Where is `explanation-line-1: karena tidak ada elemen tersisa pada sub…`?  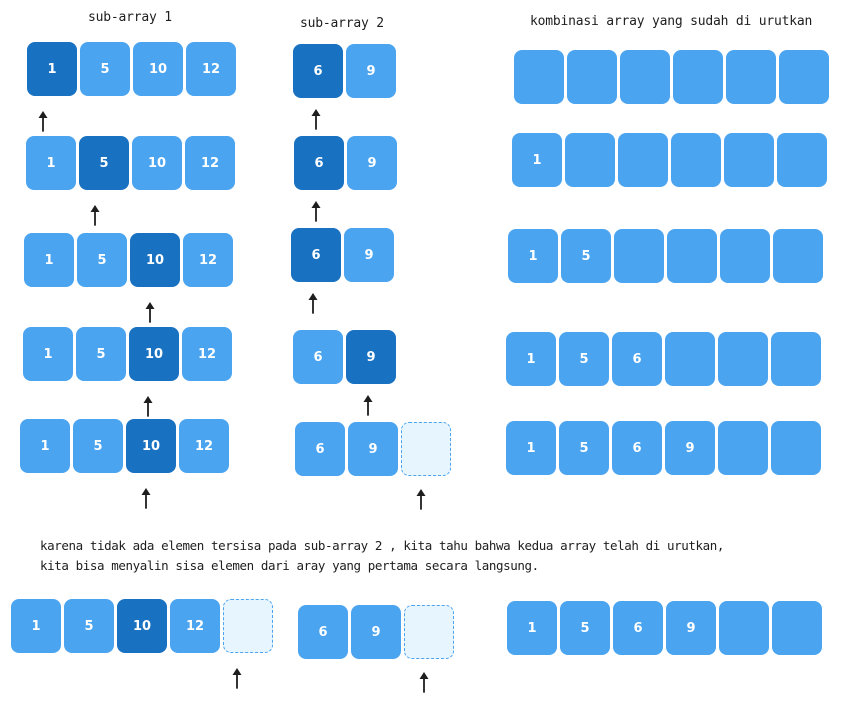
explanation-line-1: karena tidak ada elemen tersisa pada sub… is located at coordinates (382, 545).